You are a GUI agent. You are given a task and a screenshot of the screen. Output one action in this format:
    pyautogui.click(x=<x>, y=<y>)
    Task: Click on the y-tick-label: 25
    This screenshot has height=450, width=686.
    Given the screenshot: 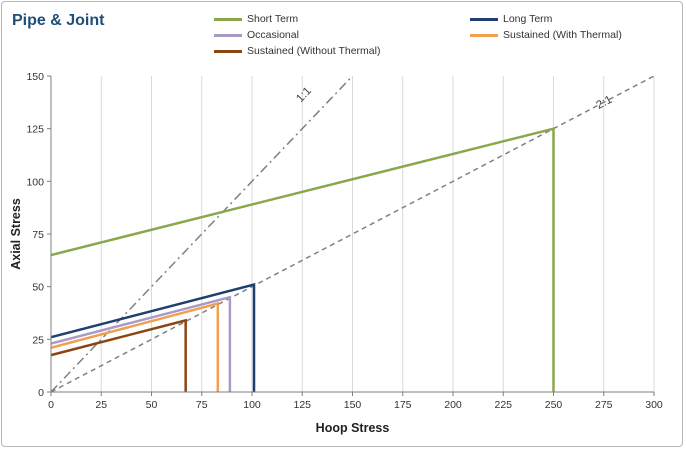 What is the action you would take?
    pyautogui.click(x=38, y=340)
    